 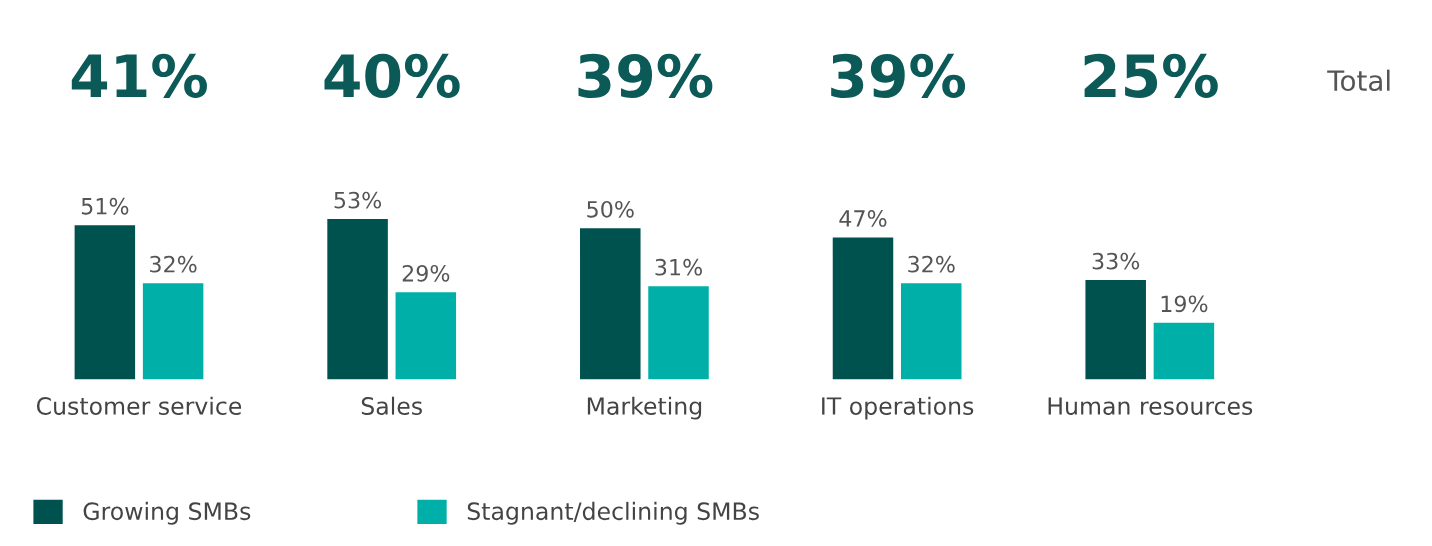 What do you see at coordinates (678, 267) in the screenshot?
I see `data-label: 31%` at bounding box center [678, 267].